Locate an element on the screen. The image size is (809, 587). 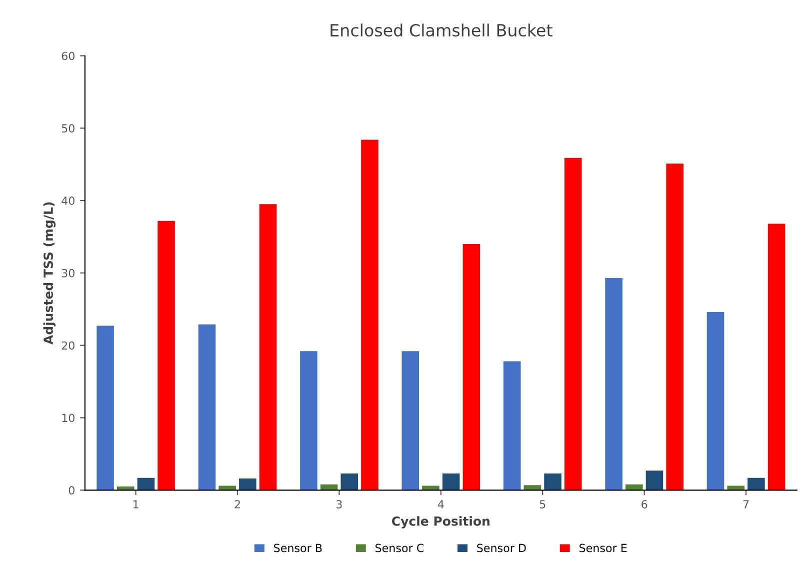
x-tick-label: 6 is located at coordinates (645, 504).